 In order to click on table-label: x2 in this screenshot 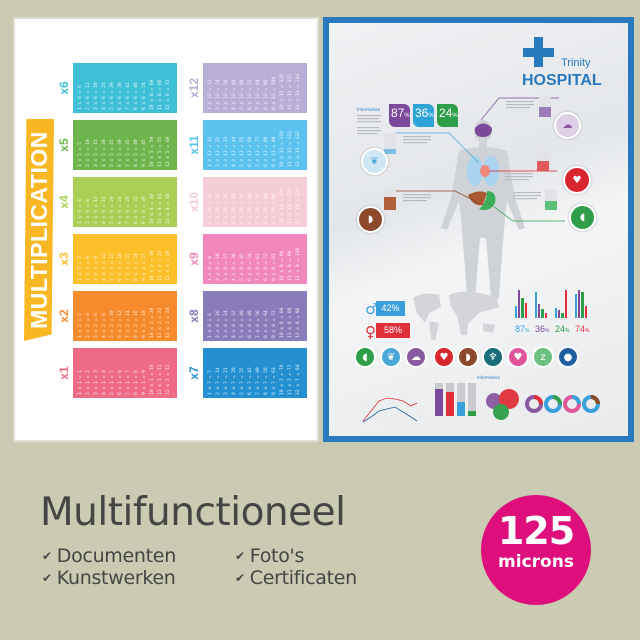, I will do `click(64, 315)`.